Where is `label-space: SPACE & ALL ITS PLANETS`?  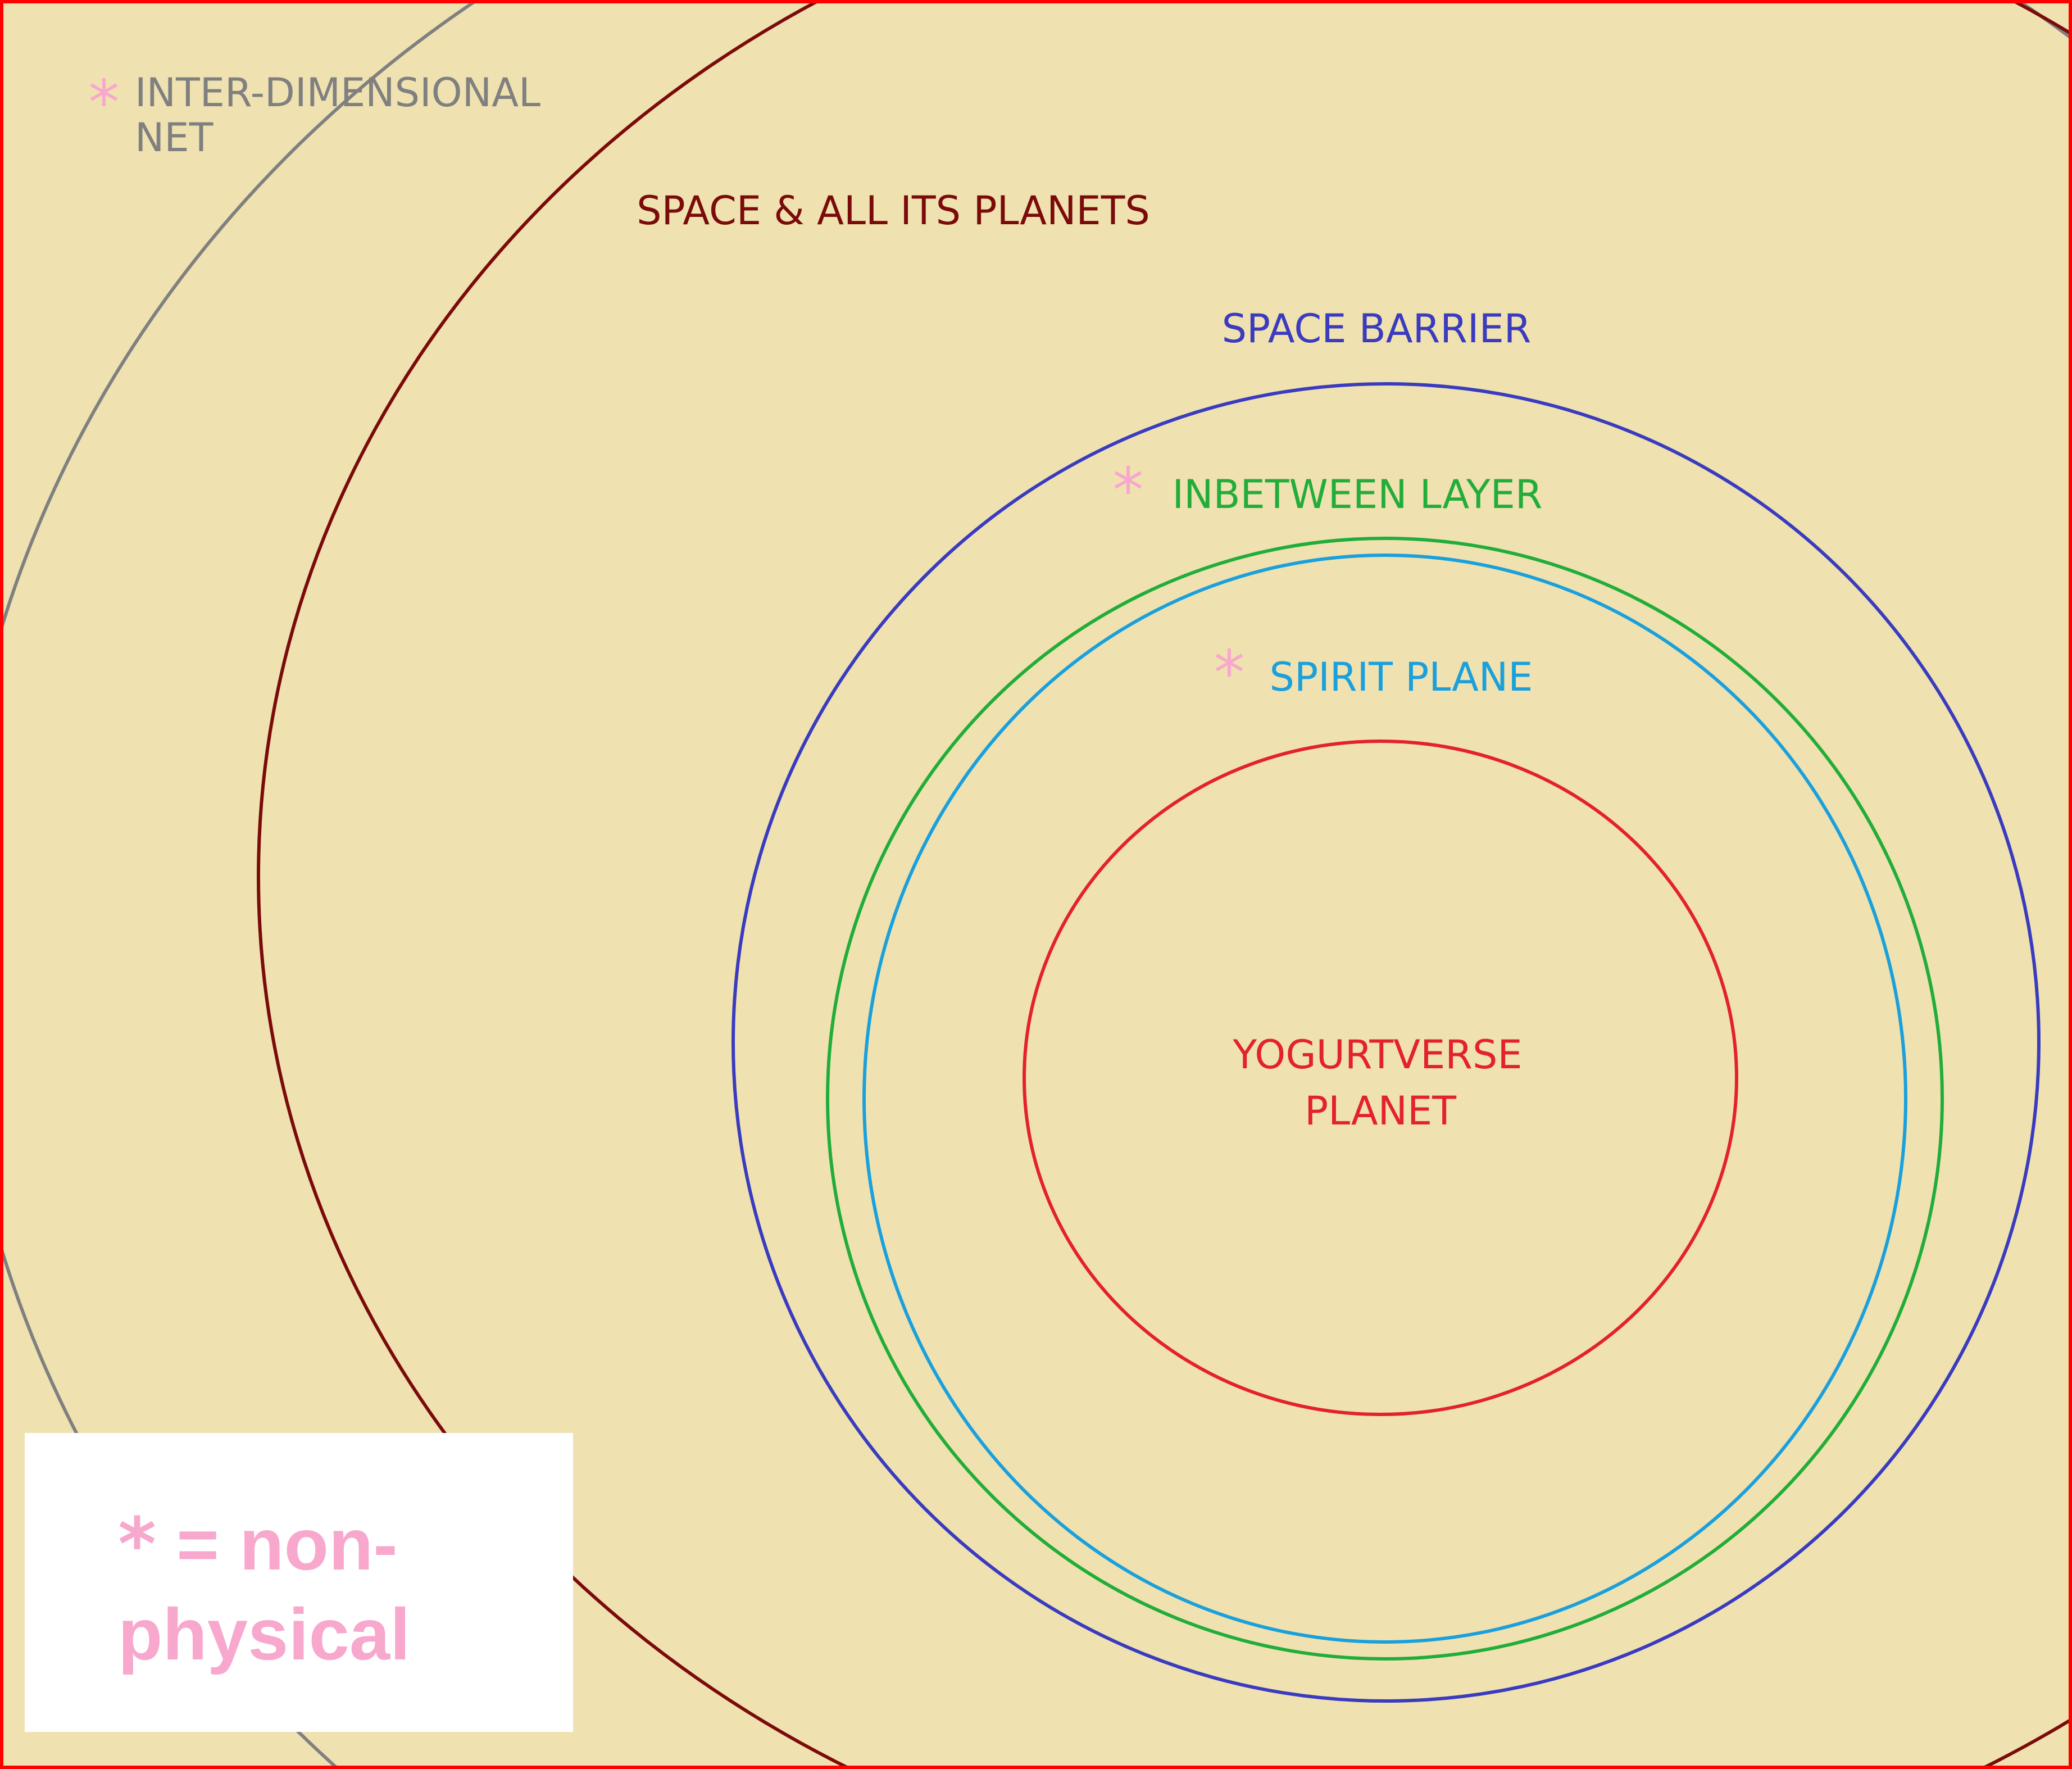 label-space: SPACE & ALL ITS PLANETS is located at coordinates (893, 211).